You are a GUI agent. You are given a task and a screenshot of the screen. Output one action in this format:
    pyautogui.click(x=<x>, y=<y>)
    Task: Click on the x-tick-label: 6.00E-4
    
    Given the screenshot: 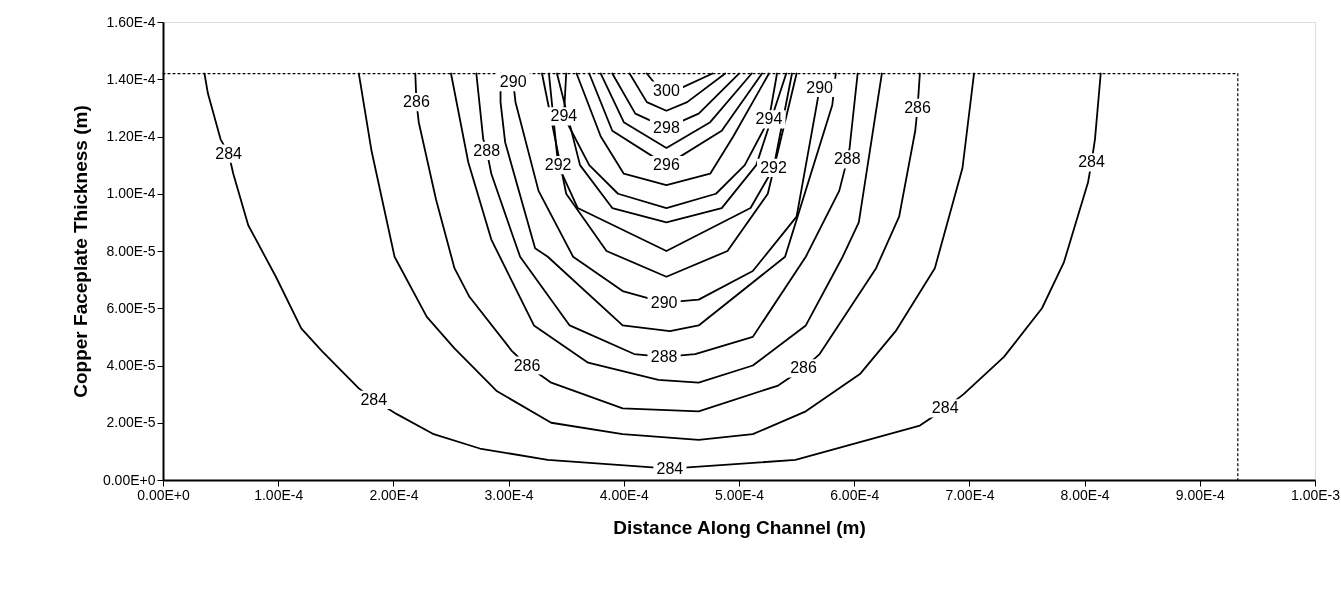 What is the action you would take?
    pyautogui.click(x=855, y=494)
    